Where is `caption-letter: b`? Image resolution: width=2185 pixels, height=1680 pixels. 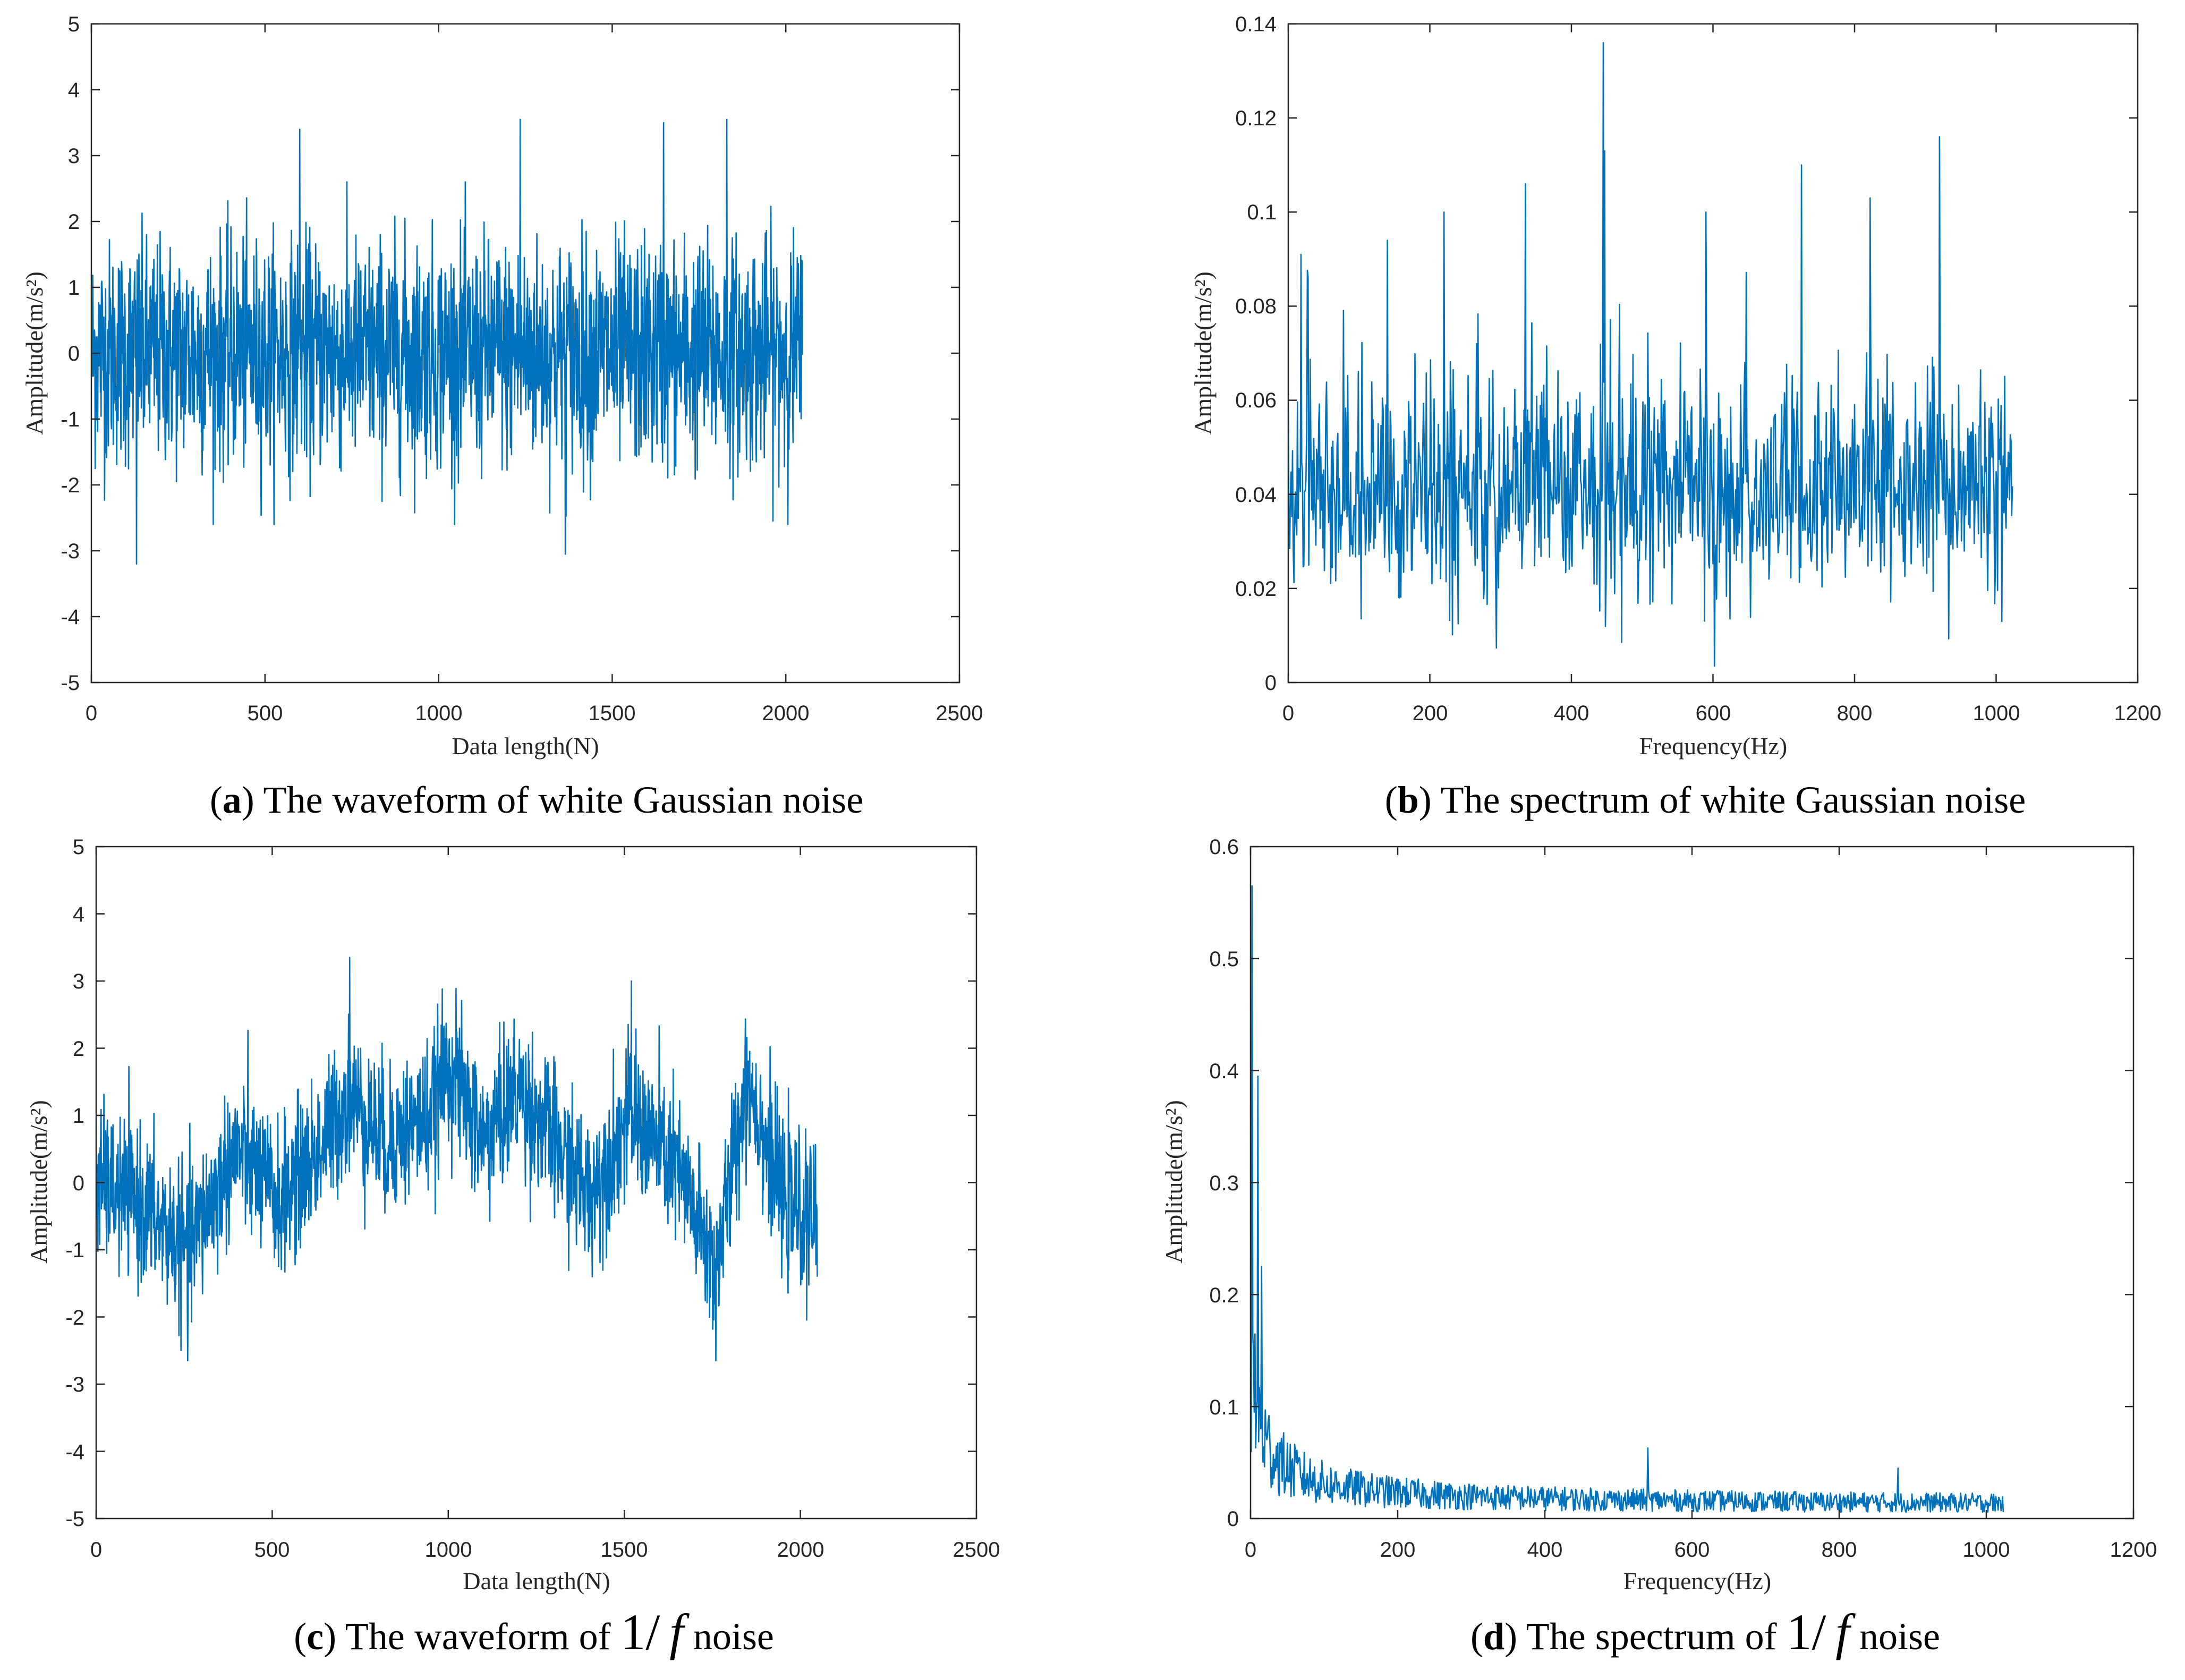 caption-letter: b is located at coordinates (1409, 800).